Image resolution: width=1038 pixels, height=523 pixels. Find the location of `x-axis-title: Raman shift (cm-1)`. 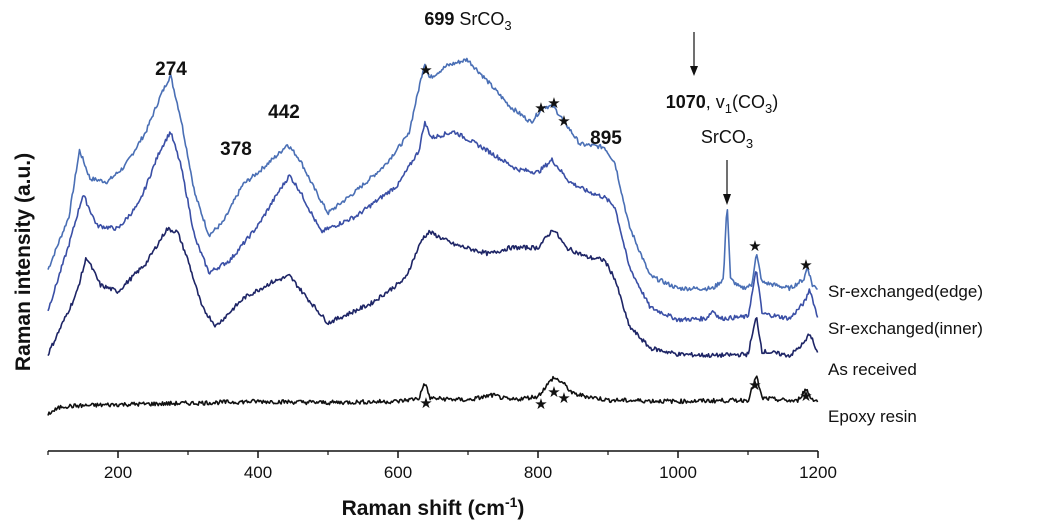

x-axis-title: Raman shift (cm-1) is located at coordinates (433, 507).